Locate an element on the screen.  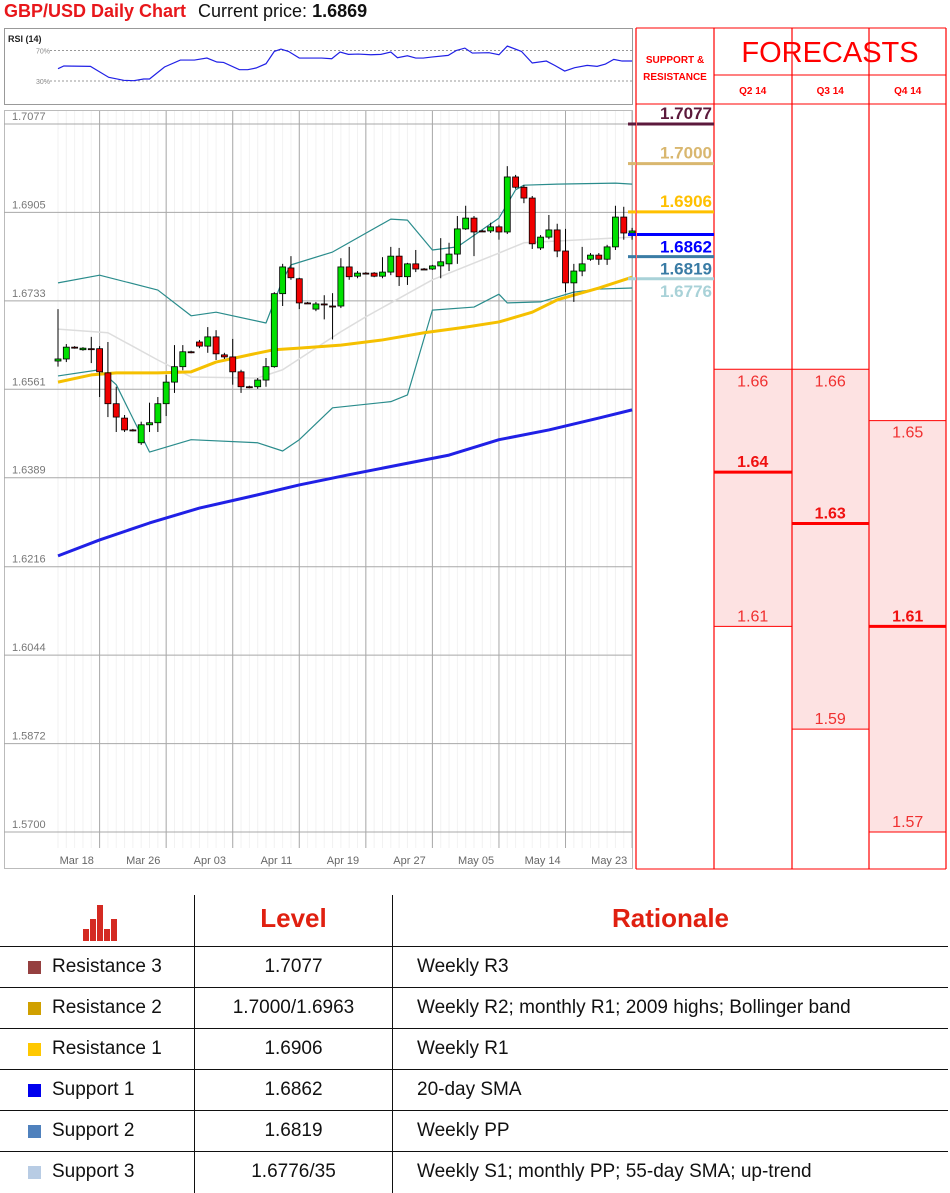
row-level: 1.6906 is located at coordinates (293, 1048).